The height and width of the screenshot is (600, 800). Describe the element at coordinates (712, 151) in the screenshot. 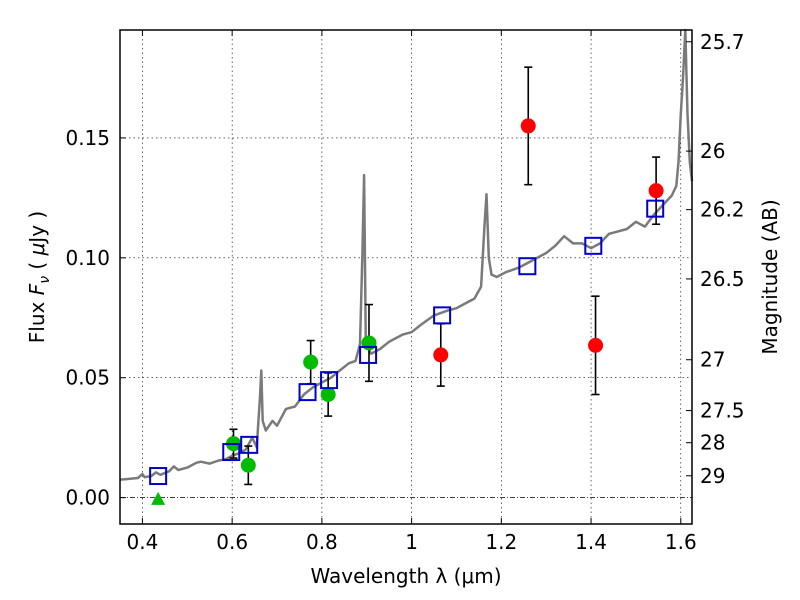

I see `magnitude-tick-label: 26` at that location.